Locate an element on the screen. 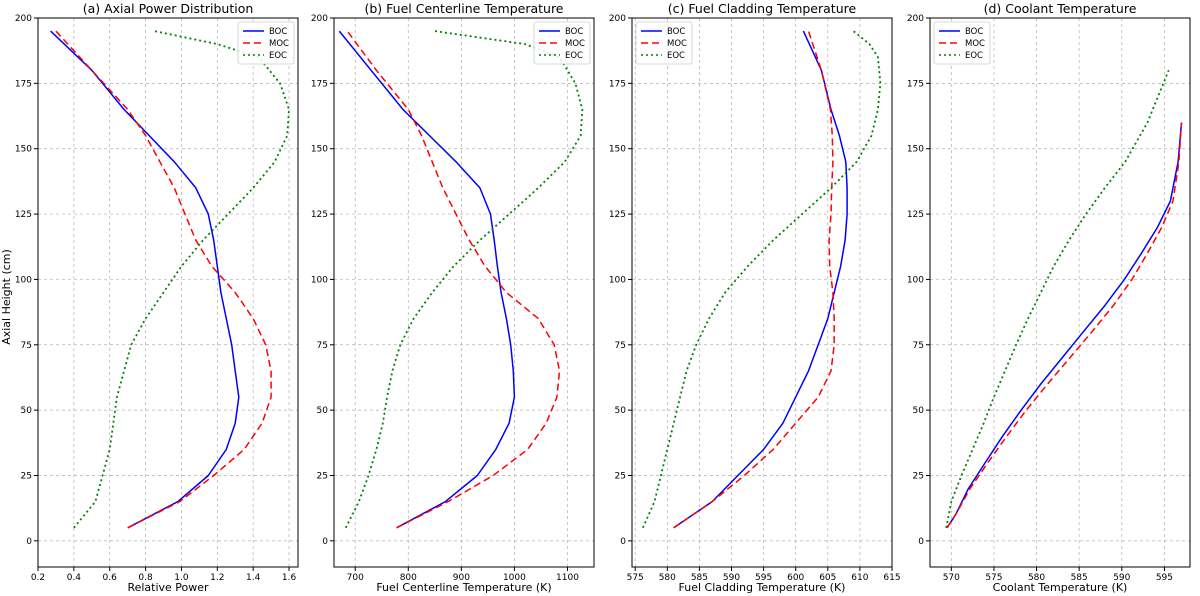 Image resolution: width=1200 pixels, height=596 pixels. x-tick-label: 1100 is located at coordinates (567, 578).